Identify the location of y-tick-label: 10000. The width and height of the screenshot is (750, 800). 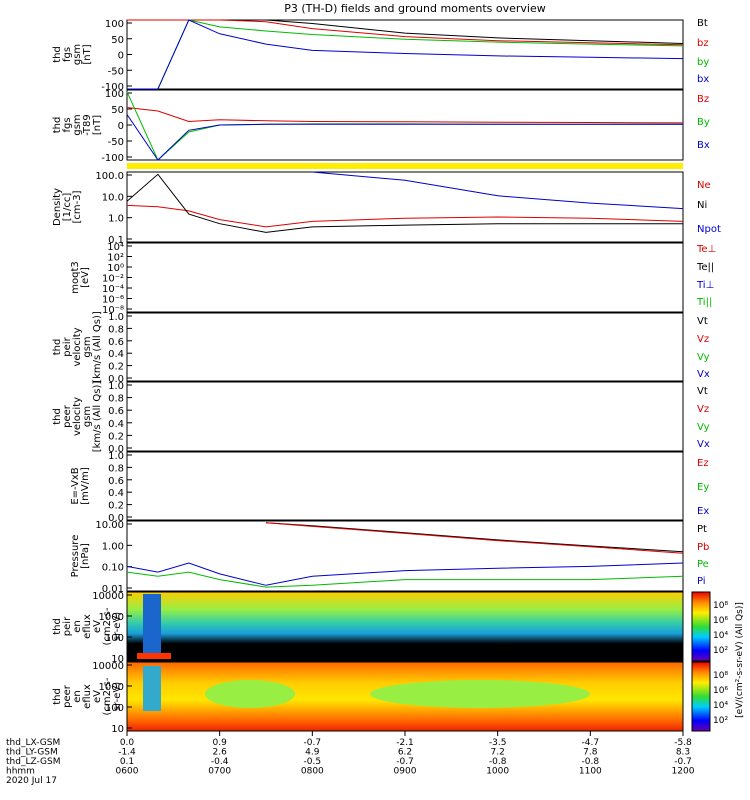
(108, 666).